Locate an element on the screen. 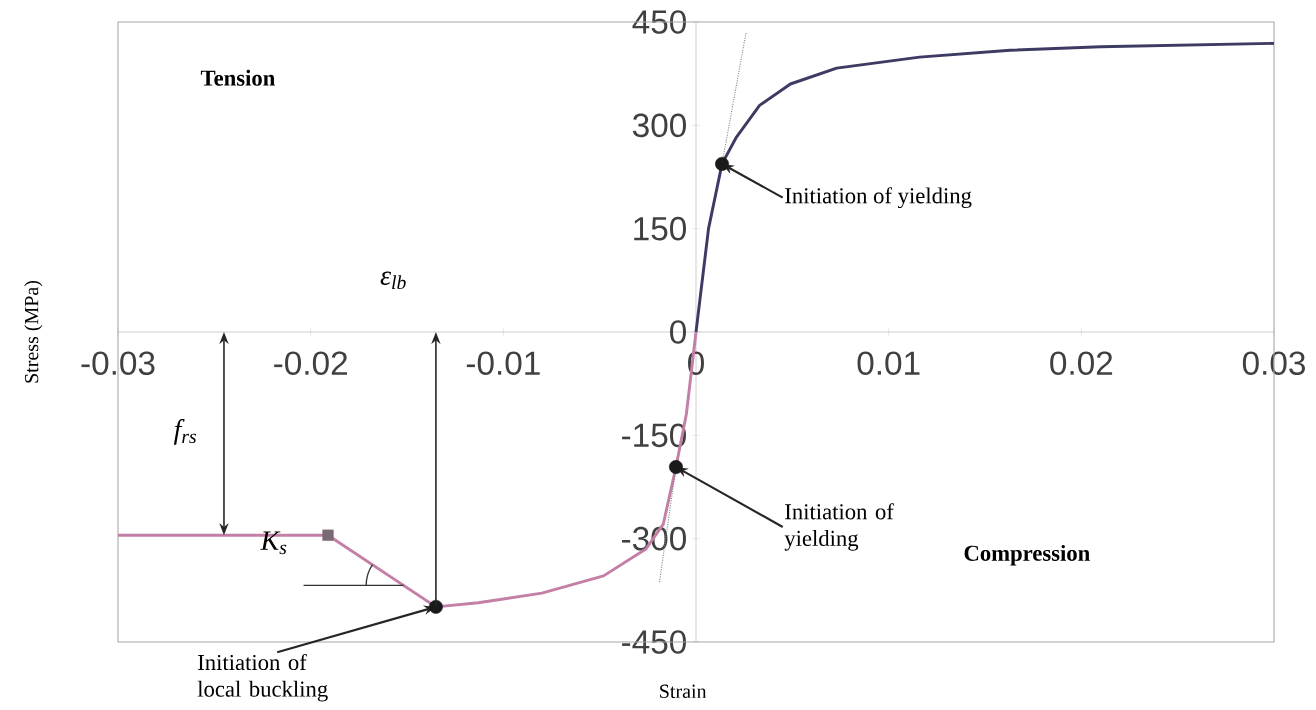 The width and height of the screenshot is (1316, 710). x-tick-label: -0.03 is located at coordinates (118, 363).